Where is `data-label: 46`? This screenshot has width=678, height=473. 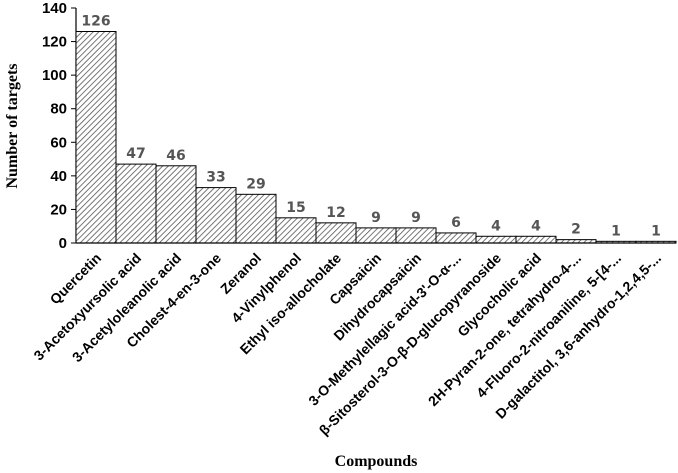
data-label: 46 is located at coordinates (175, 156).